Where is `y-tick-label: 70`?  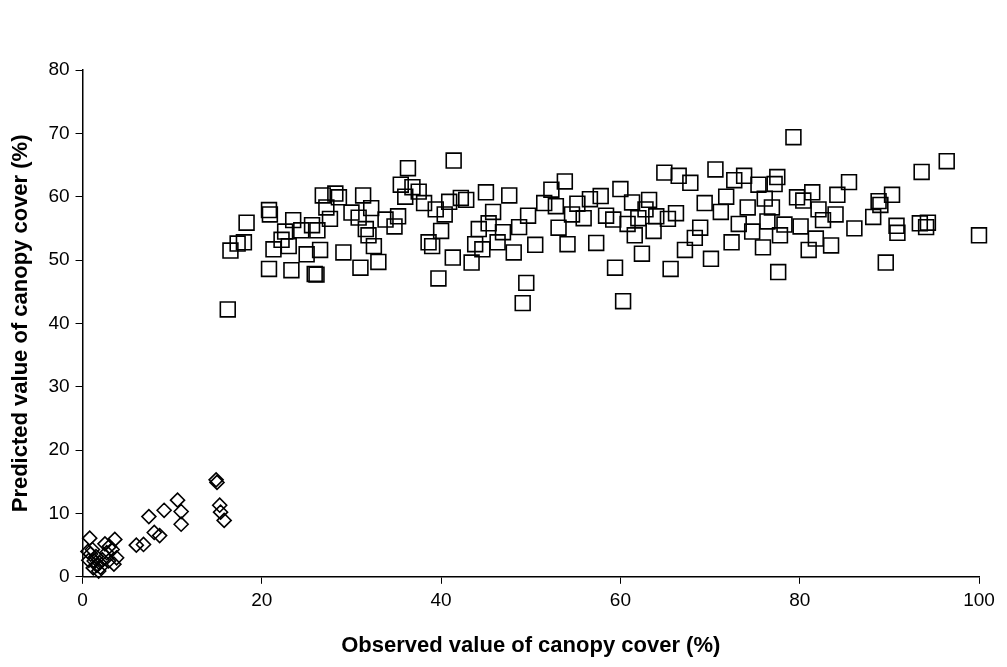
y-tick-label: 70 is located at coordinates (59, 132).